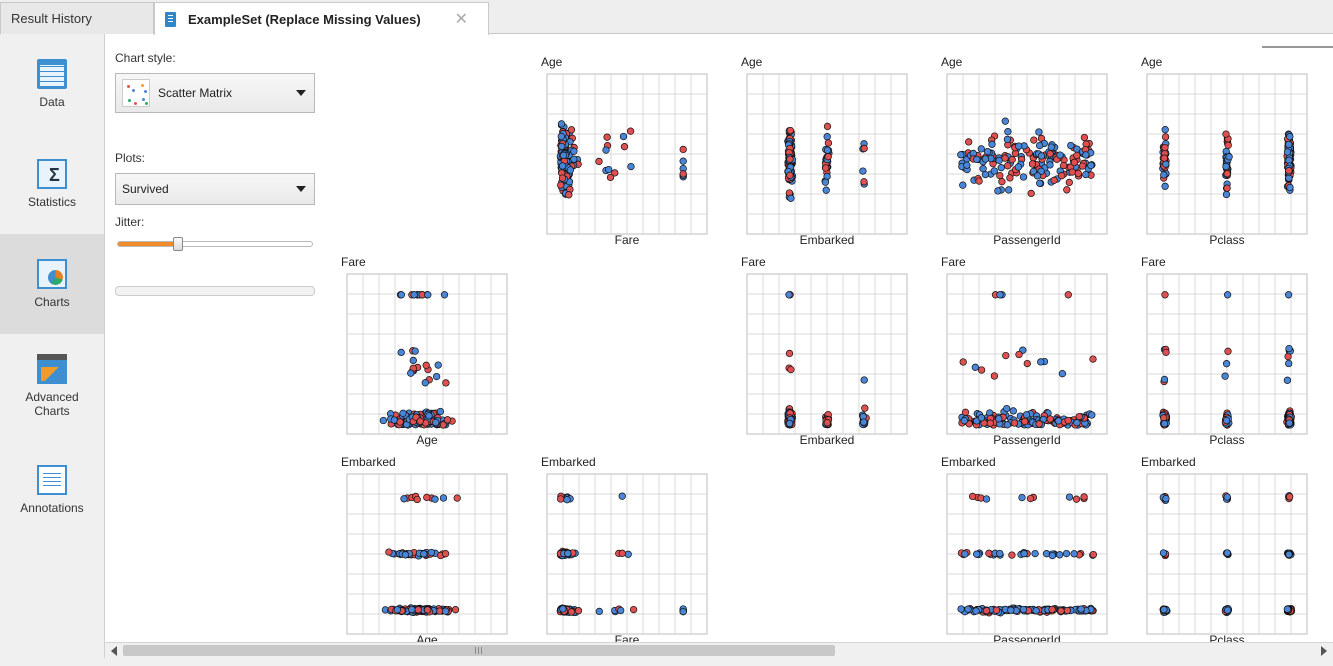  Describe the element at coordinates (1226, 440) in the screenshot. I see `panel-x-label: Pclass` at that location.